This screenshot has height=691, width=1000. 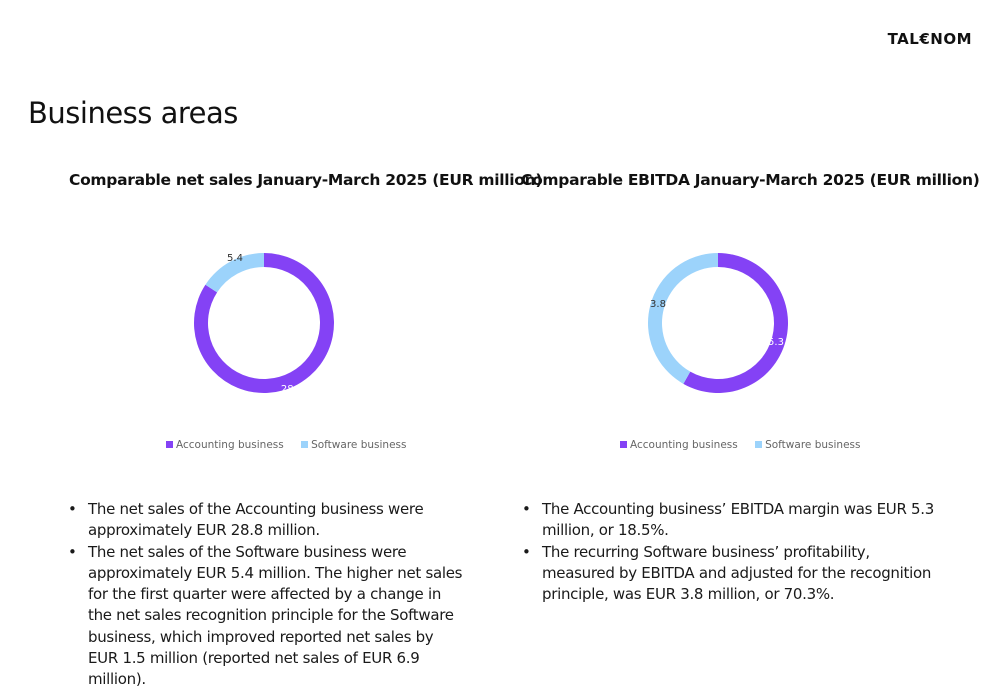 I want to click on ebitda-donut-chart: 5.3 3.8, so click(x=718, y=323).